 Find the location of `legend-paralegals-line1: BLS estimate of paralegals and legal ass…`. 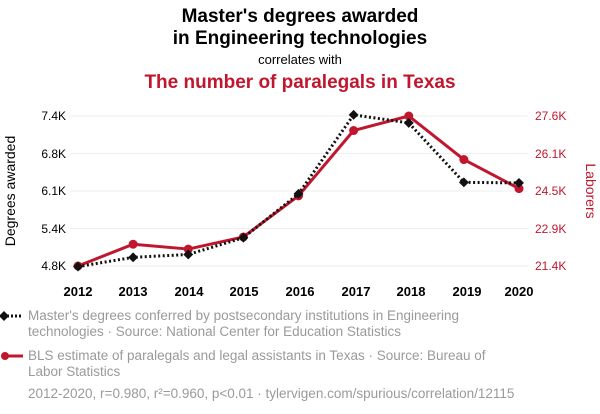

legend-paralegals-line1: BLS estimate of paralegals and legal ass… is located at coordinates (257, 355).